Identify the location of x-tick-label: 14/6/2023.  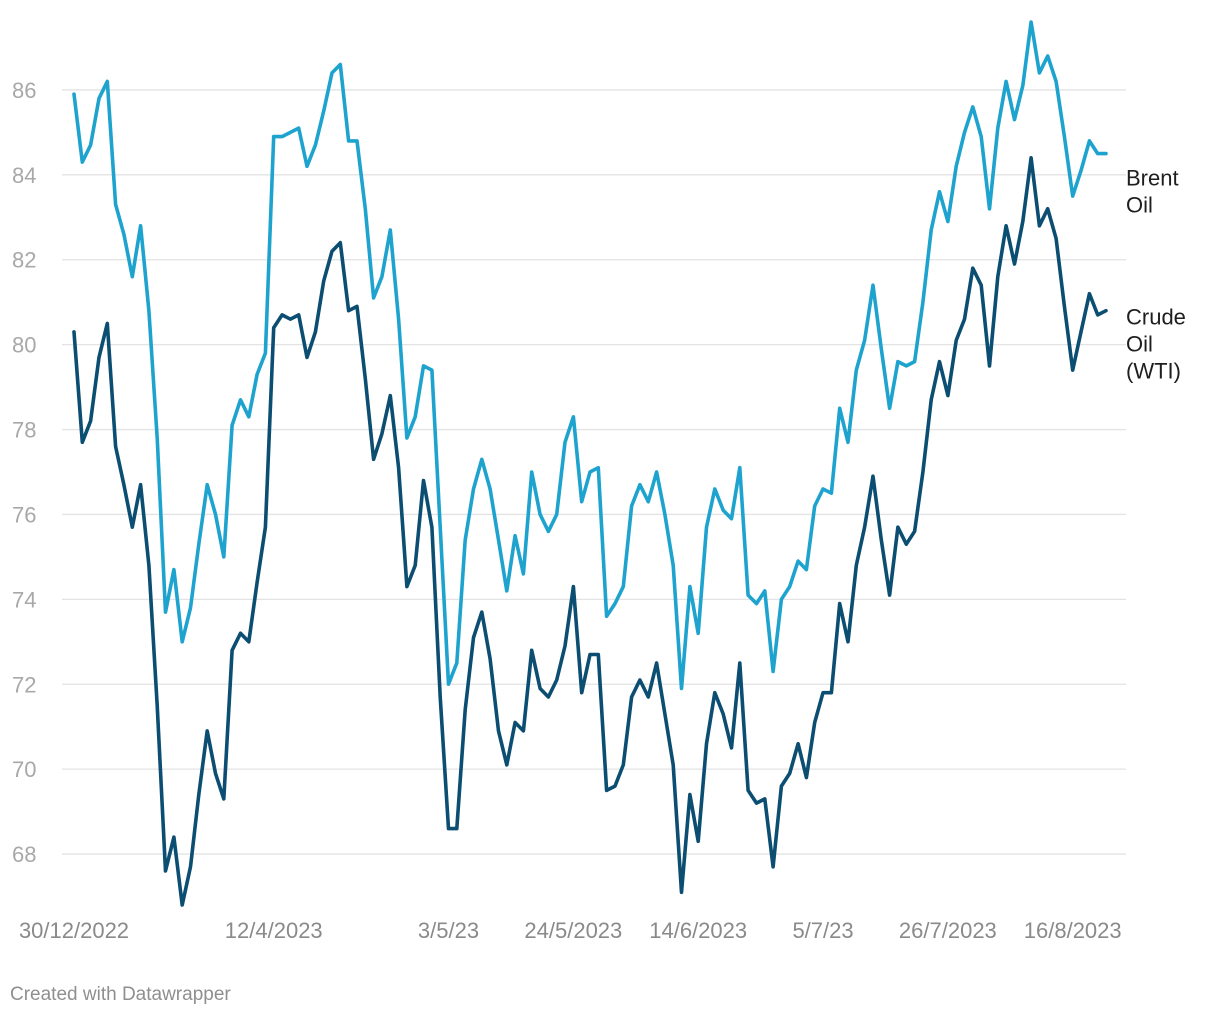
(698, 930).